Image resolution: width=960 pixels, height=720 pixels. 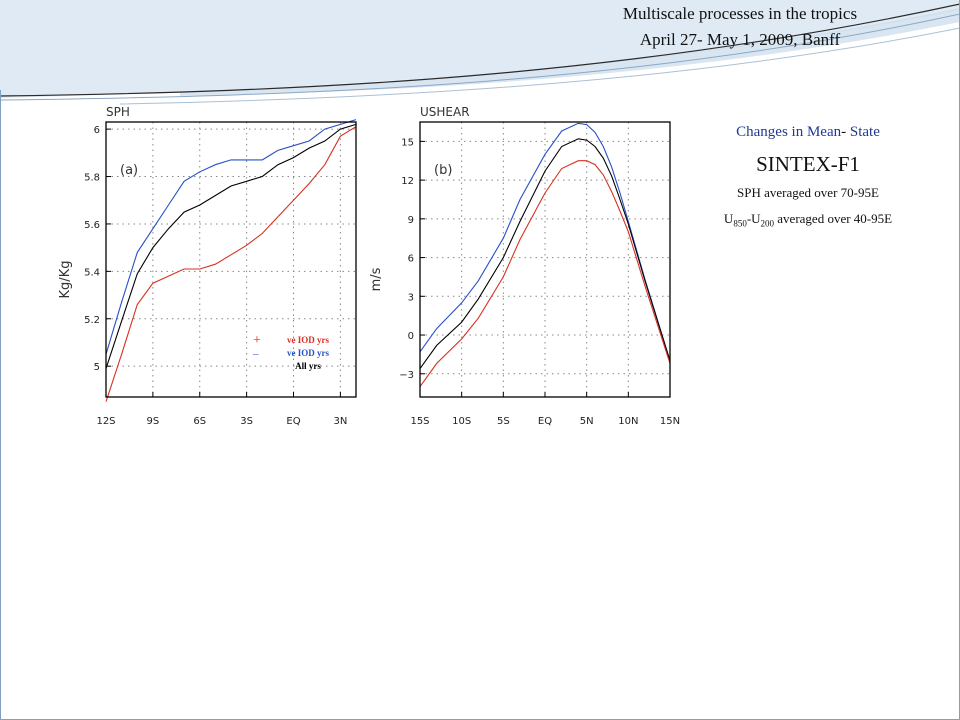 I want to click on chart-panel-ushear: USHEAR 15S 10S 5S EQ 5N 10N 15N −3 0 3 6 9 12 15 m/s (b), so click(x=524, y=266).